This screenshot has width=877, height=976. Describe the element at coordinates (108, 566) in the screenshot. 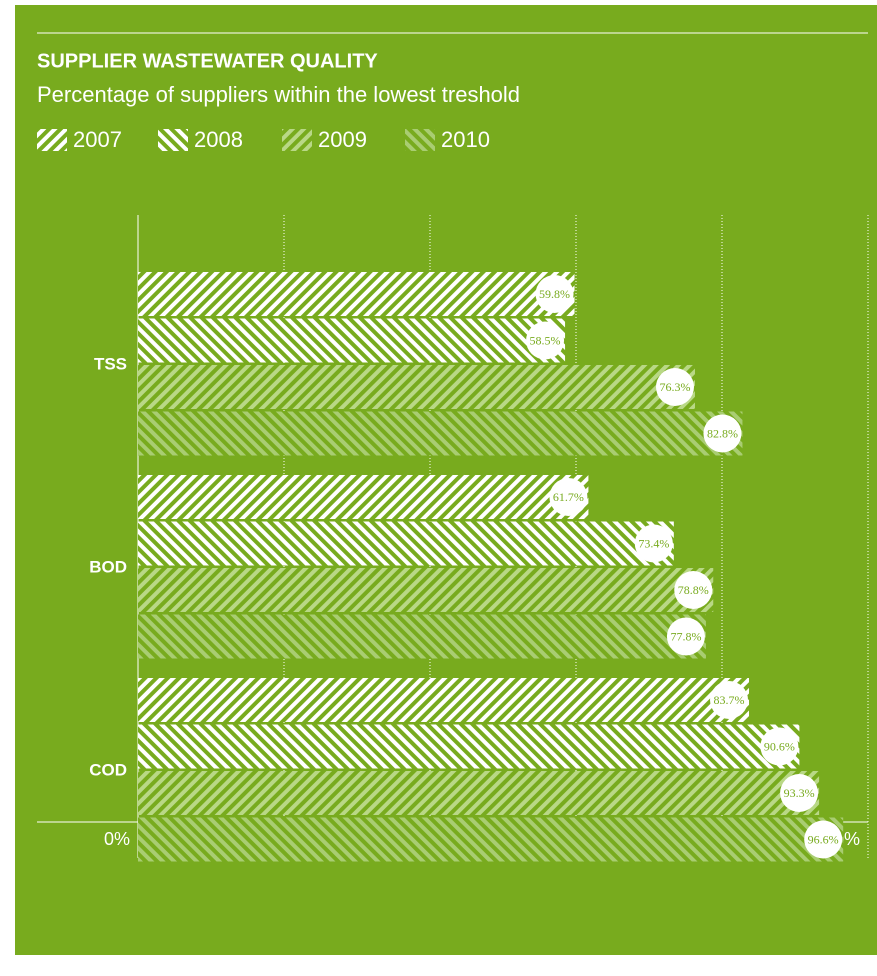

I see `y-tick-label: BOD` at that location.